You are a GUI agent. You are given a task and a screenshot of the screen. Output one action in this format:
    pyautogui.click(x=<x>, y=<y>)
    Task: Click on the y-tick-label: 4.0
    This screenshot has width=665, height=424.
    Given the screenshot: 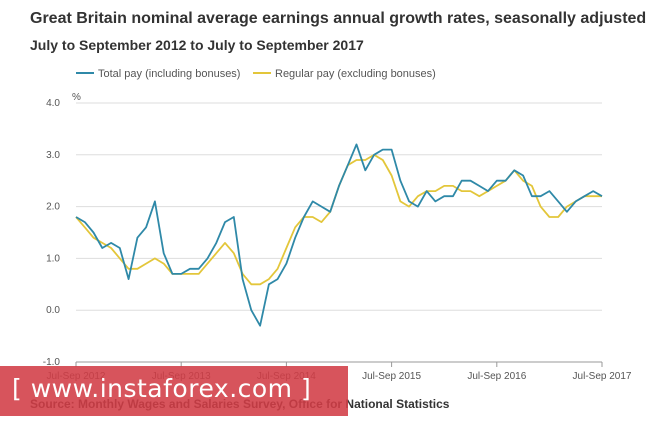 What is the action you would take?
    pyautogui.click(x=53, y=103)
    